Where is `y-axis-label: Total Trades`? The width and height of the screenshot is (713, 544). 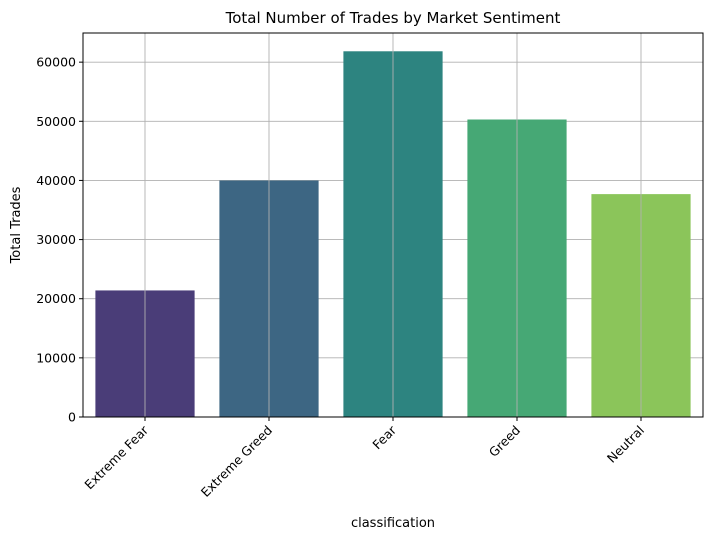
y-axis-label: Total Trades is located at coordinates (16, 225).